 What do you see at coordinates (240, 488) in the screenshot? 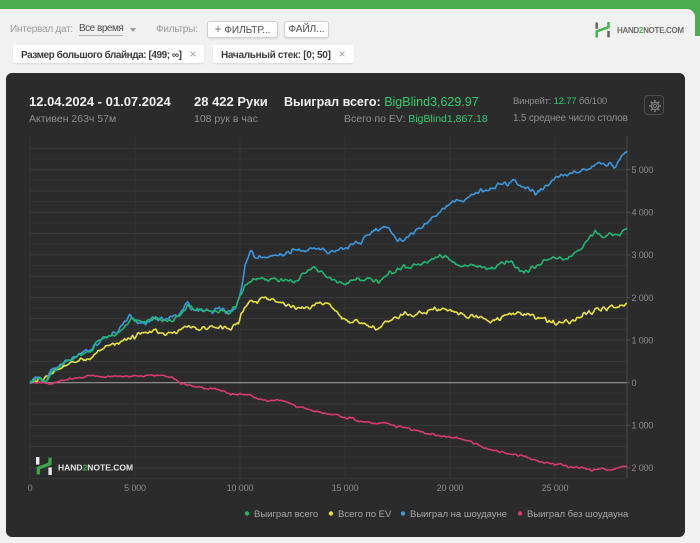
I see `svg-text: 10 000` at bounding box center [240, 488].